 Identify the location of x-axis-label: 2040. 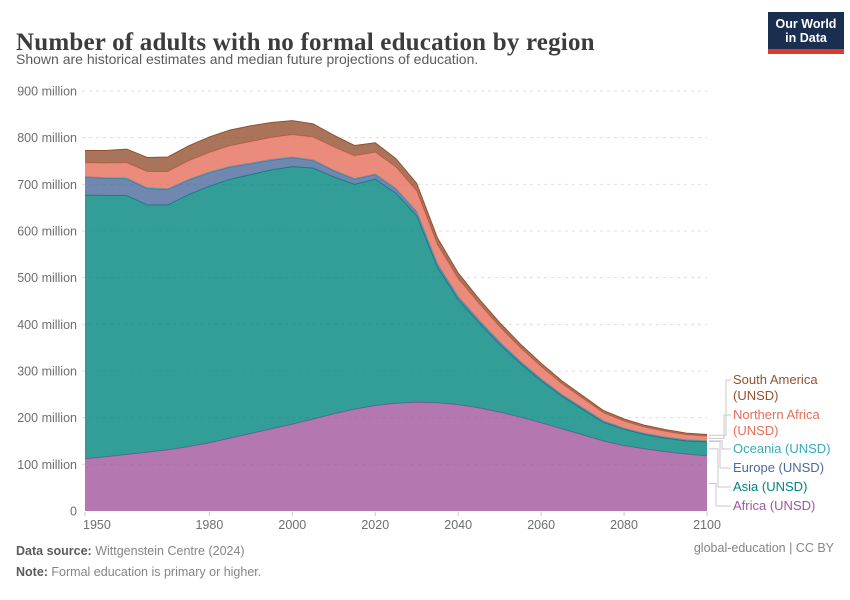
(458, 524).